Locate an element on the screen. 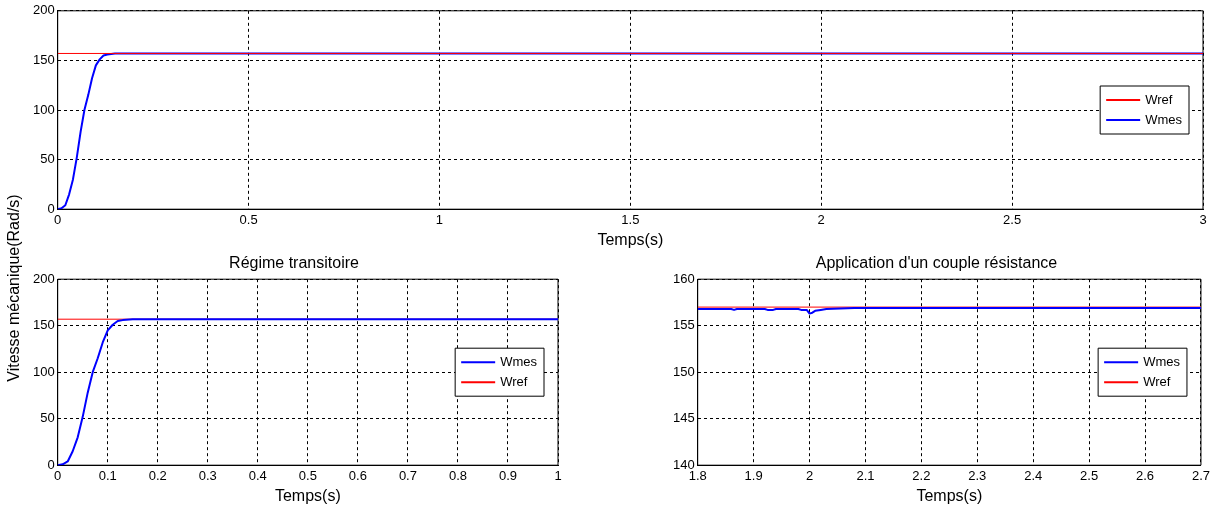  x-tick-label: 2.4 is located at coordinates (1033, 475).